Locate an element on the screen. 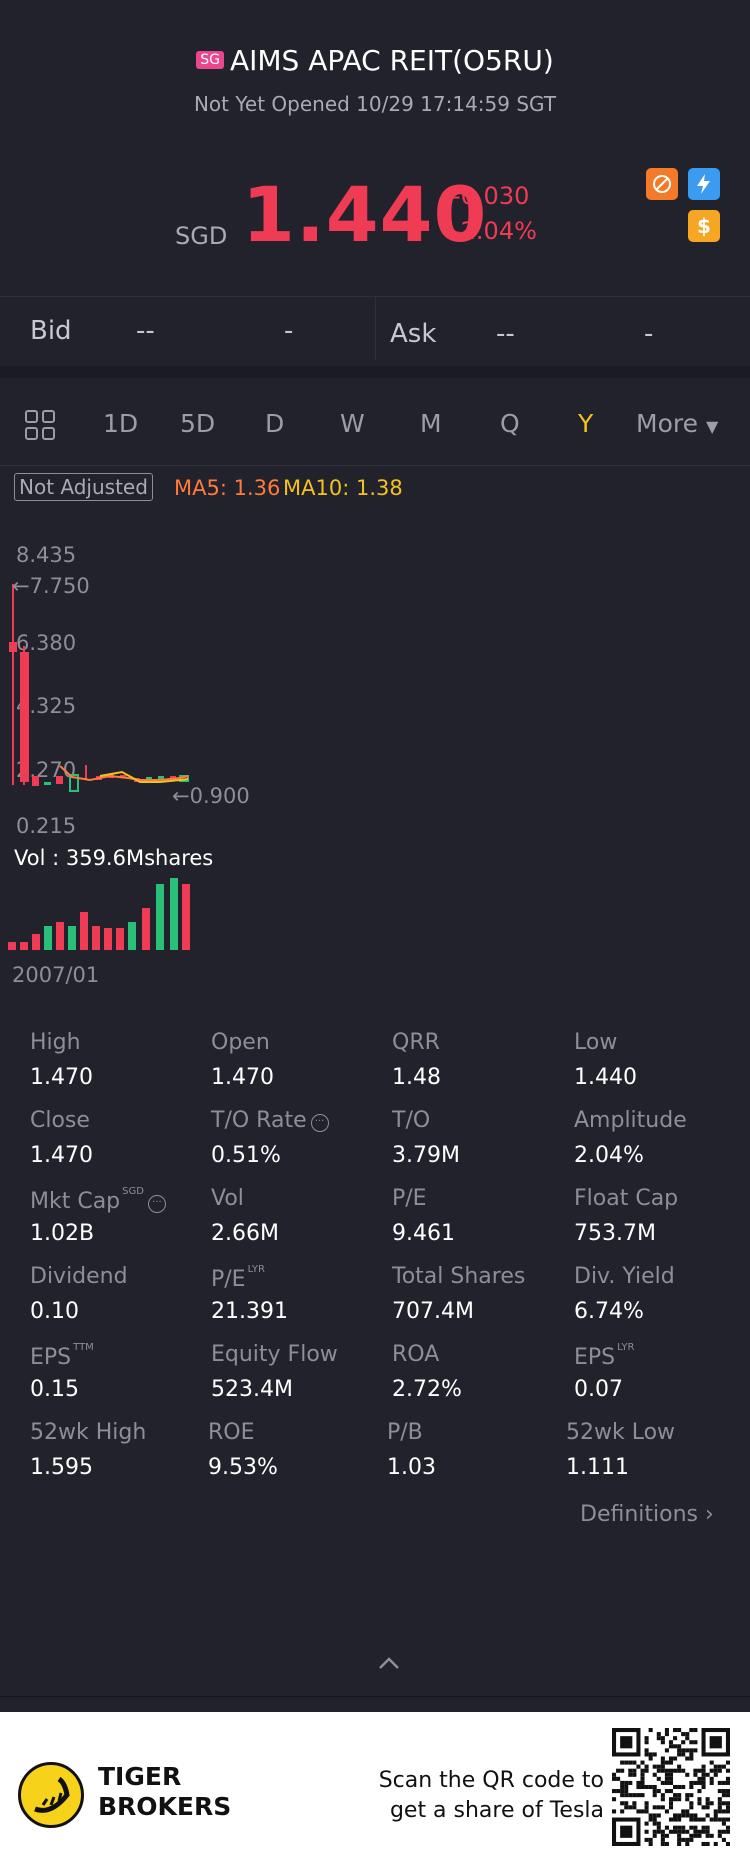 The width and height of the screenshot is (750, 1869). caret-down-icon: ▼ is located at coordinates (712, 426).